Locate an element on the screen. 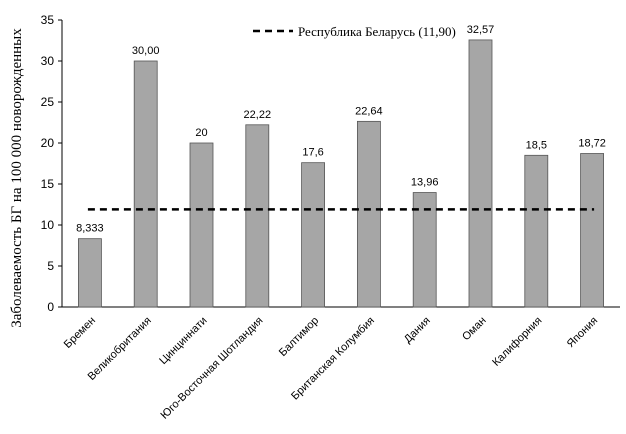 Image resolution: width=626 pixels, height=434 pixels. y-tick-label: 15 is located at coordinates (48, 184).